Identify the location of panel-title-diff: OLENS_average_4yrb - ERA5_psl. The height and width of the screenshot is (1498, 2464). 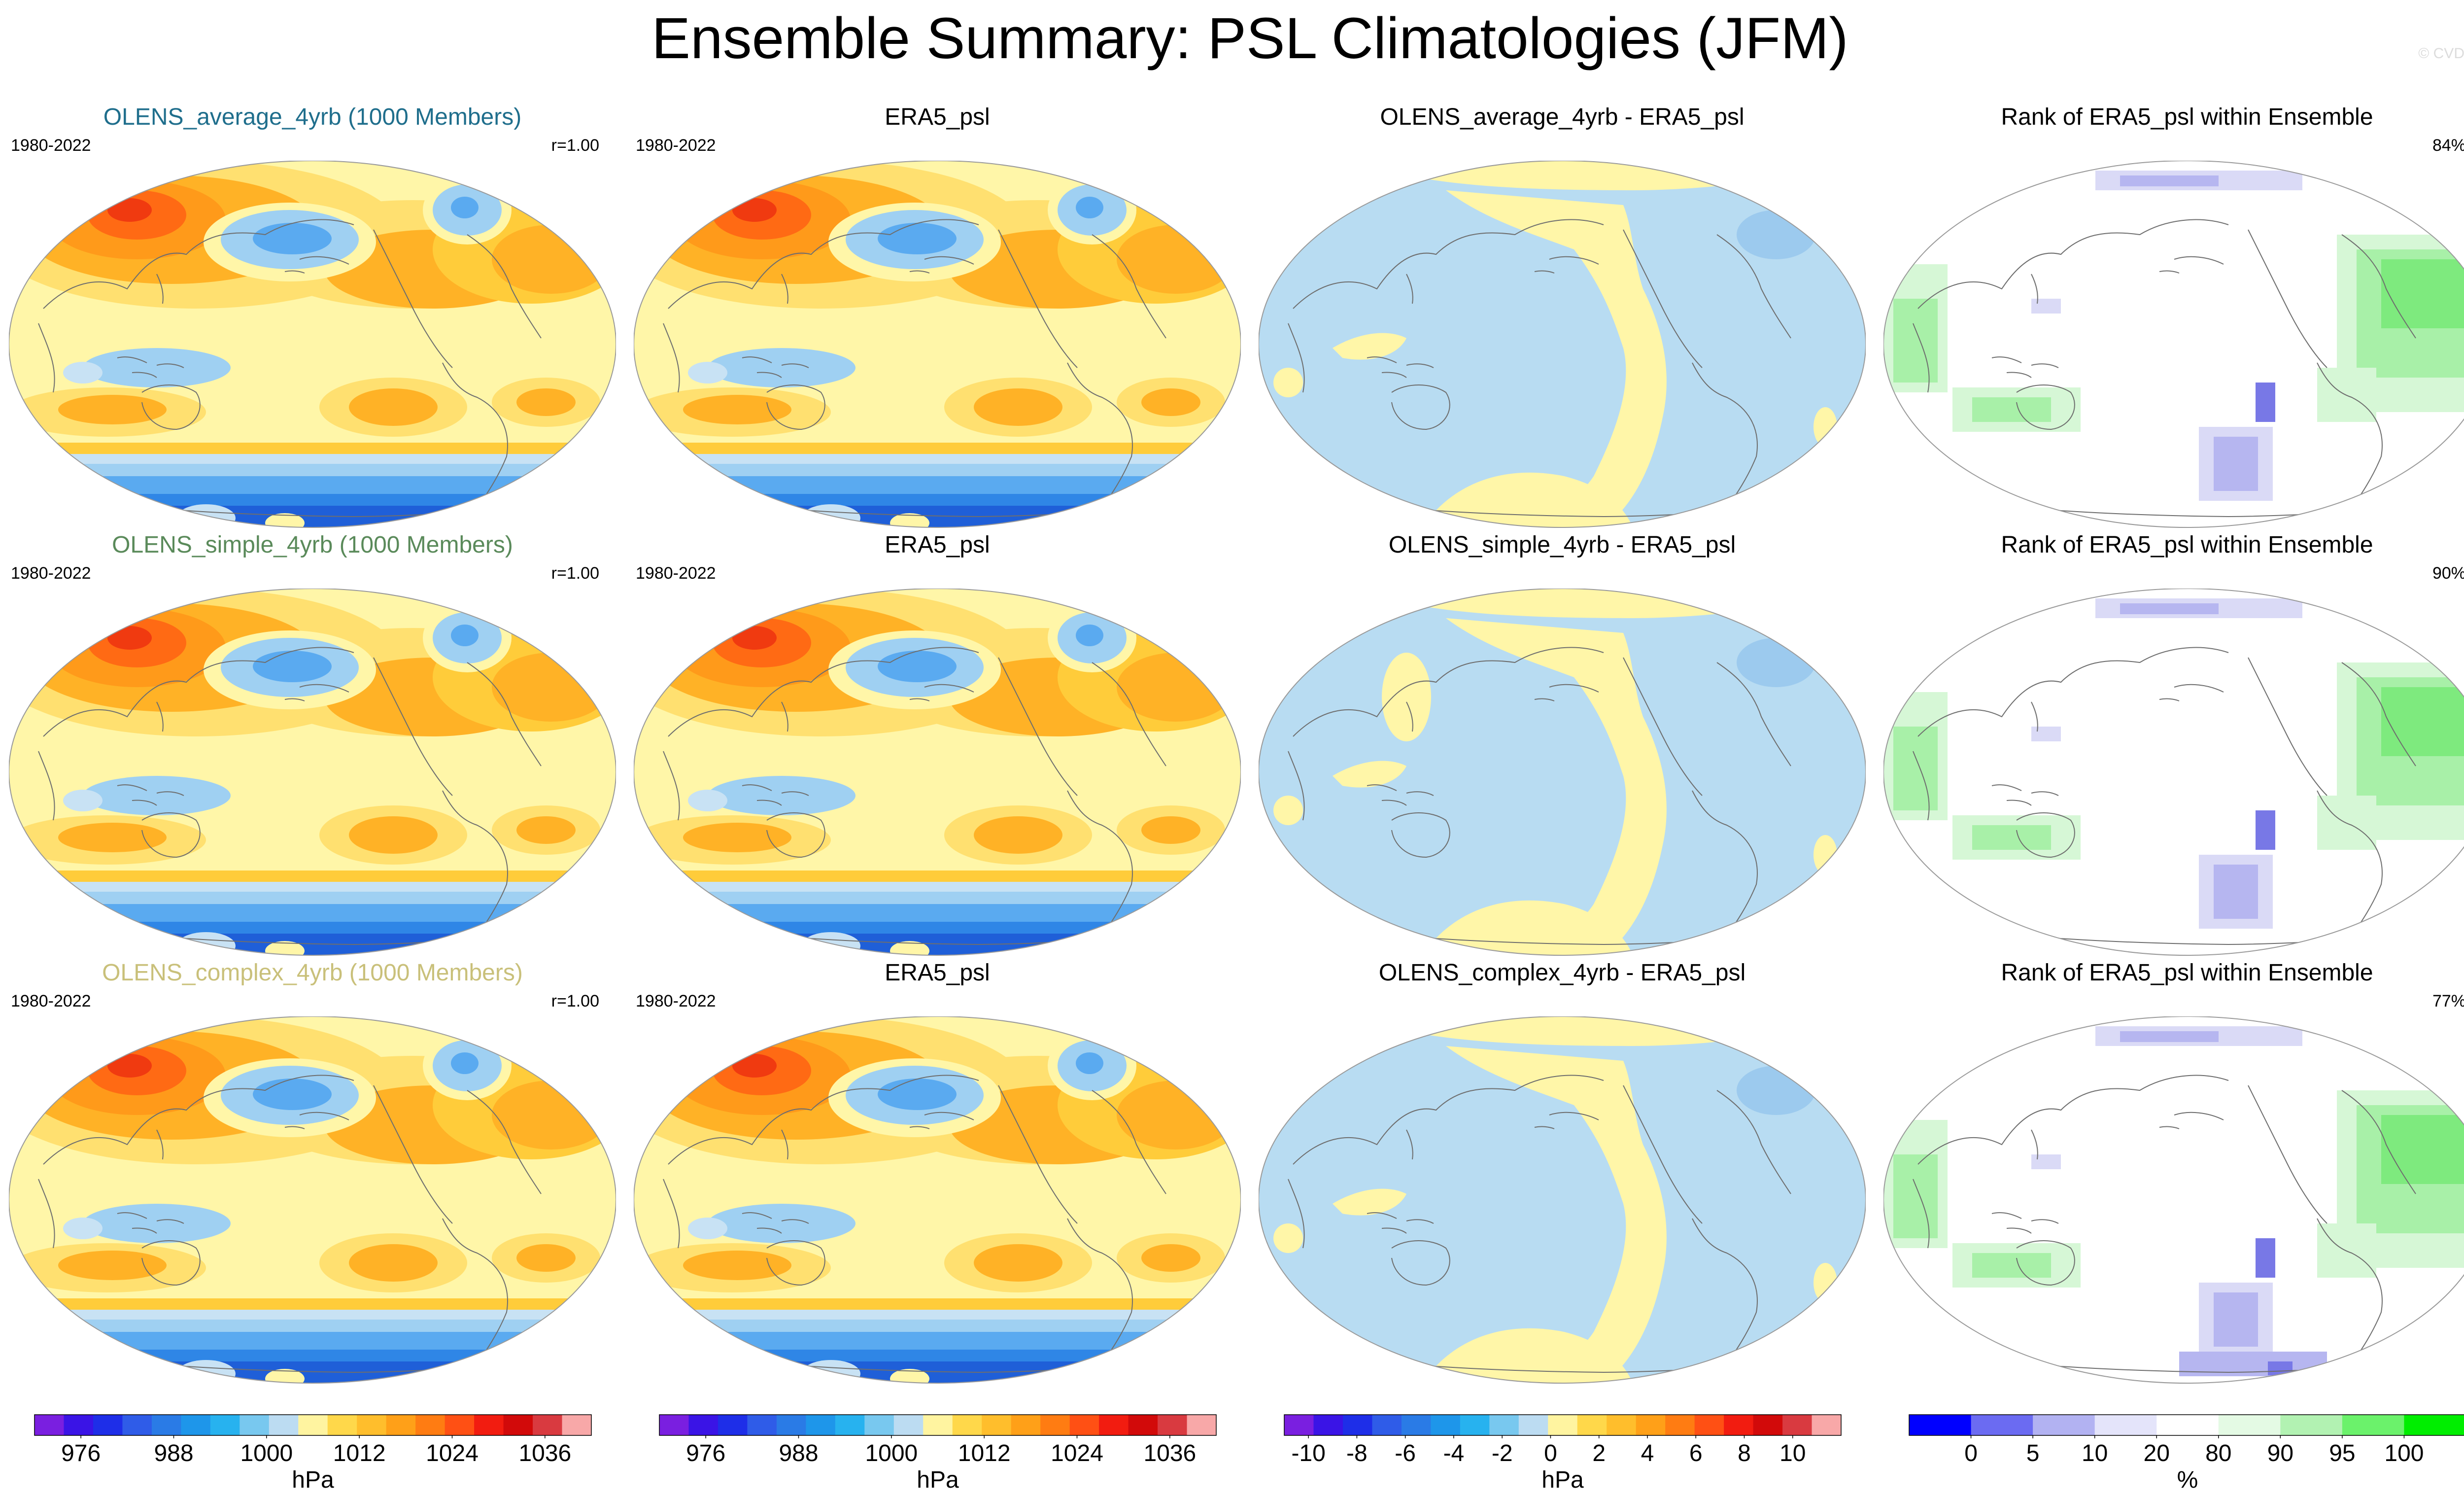
(1562, 117).